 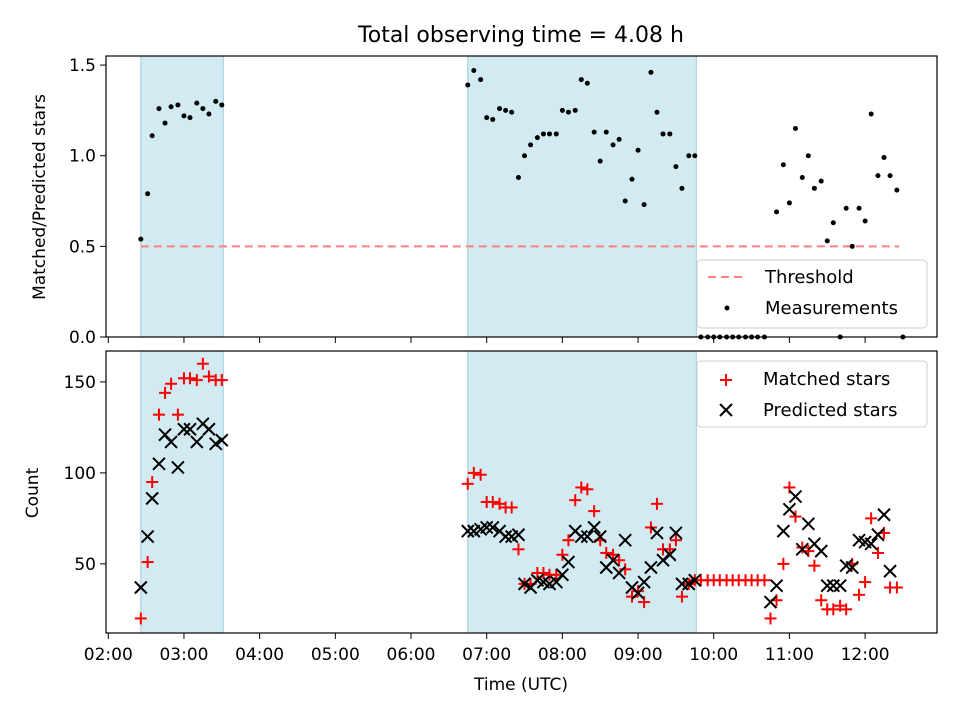 What do you see at coordinates (726, 380) in the screenshot?
I see `legend-matched-swatch` at bounding box center [726, 380].